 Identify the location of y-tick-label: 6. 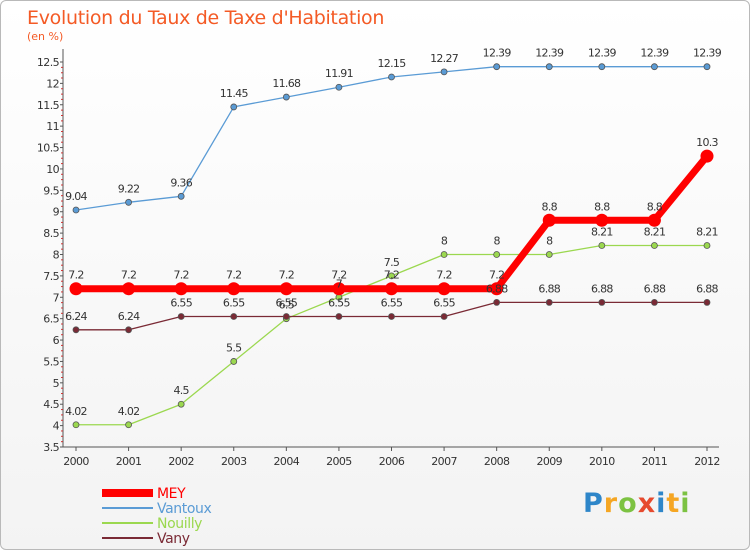
(56, 340).